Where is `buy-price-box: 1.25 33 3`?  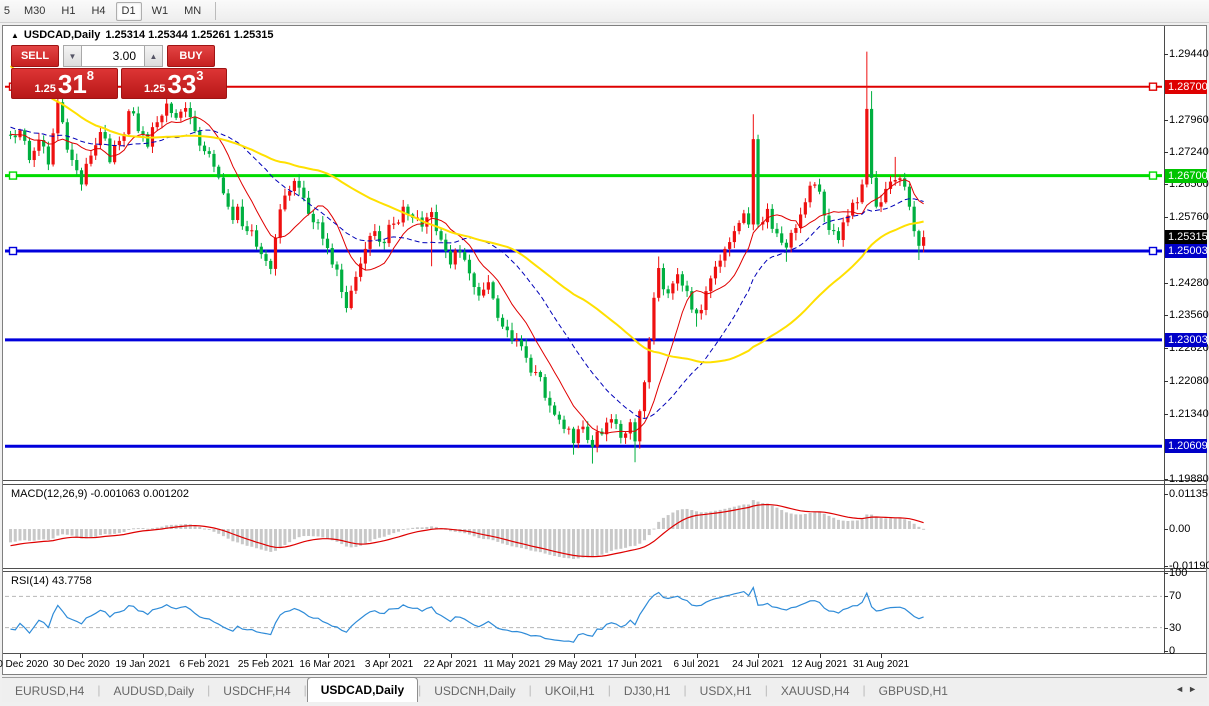 buy-price-box: 1.25 33 3 is located at coordinates (173, 83).